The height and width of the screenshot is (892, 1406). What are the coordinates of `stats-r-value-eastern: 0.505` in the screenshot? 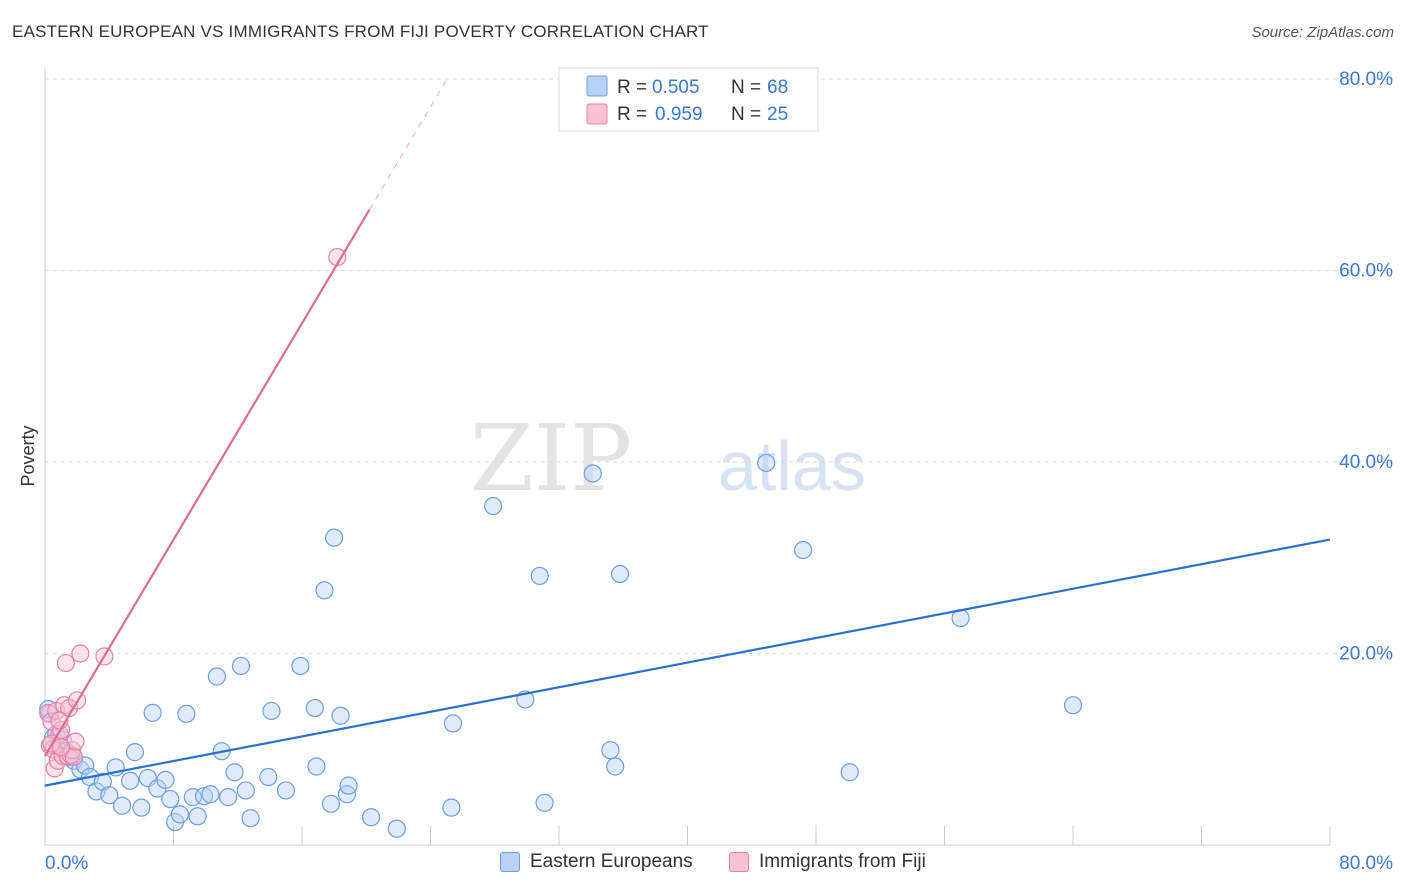 It's located at (676, 87).